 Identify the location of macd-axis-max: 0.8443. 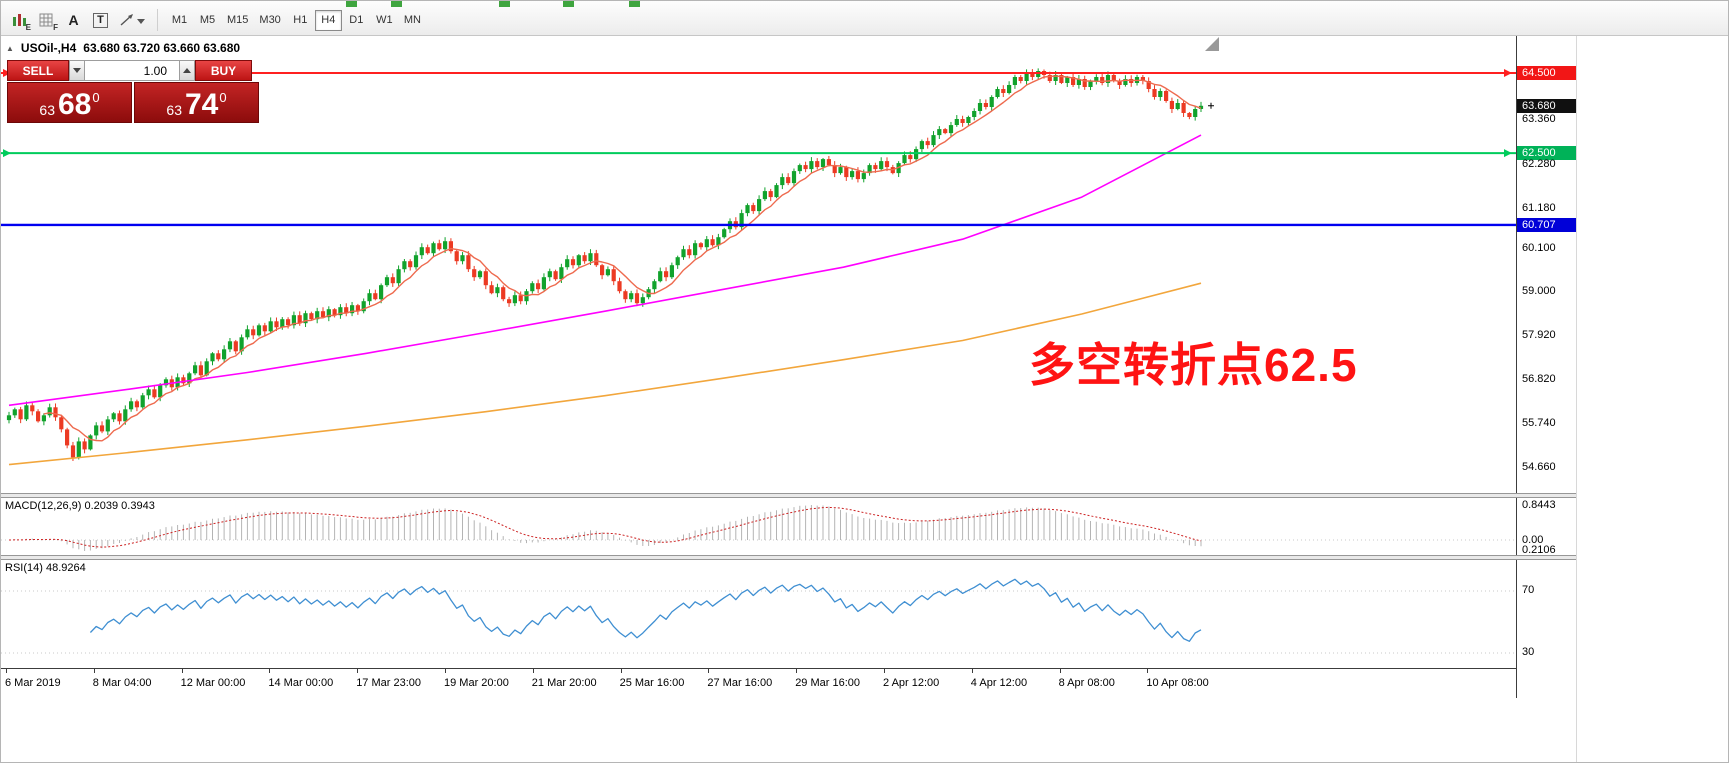
(1539, 505).